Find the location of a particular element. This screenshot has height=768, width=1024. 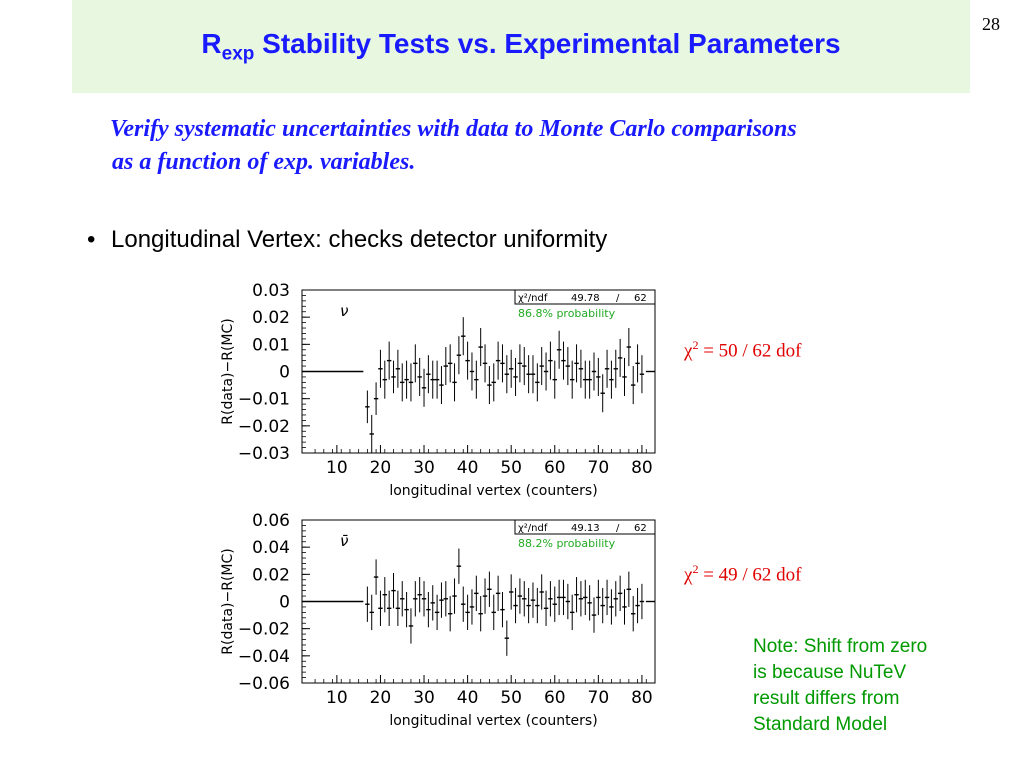

stats-chi2-value: 49.13 is located at coordinates (585, 528).